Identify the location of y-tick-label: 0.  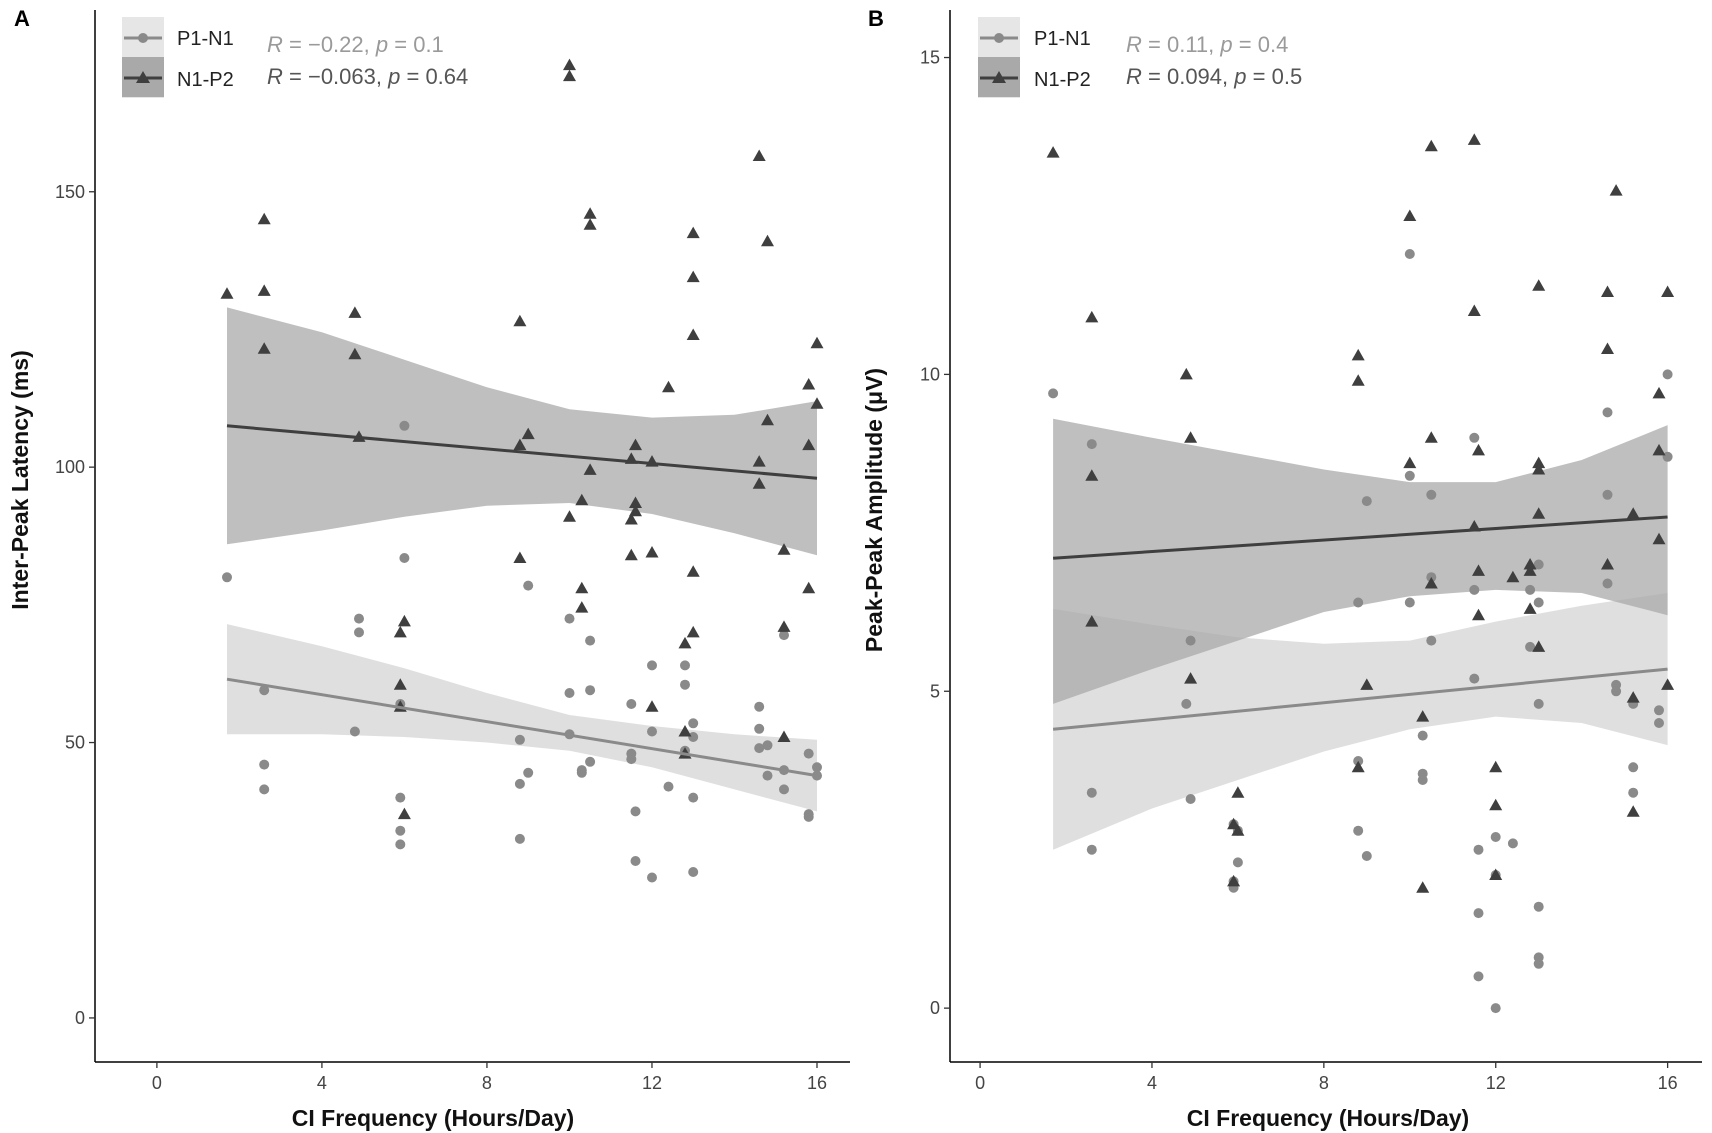
(935, 1008).